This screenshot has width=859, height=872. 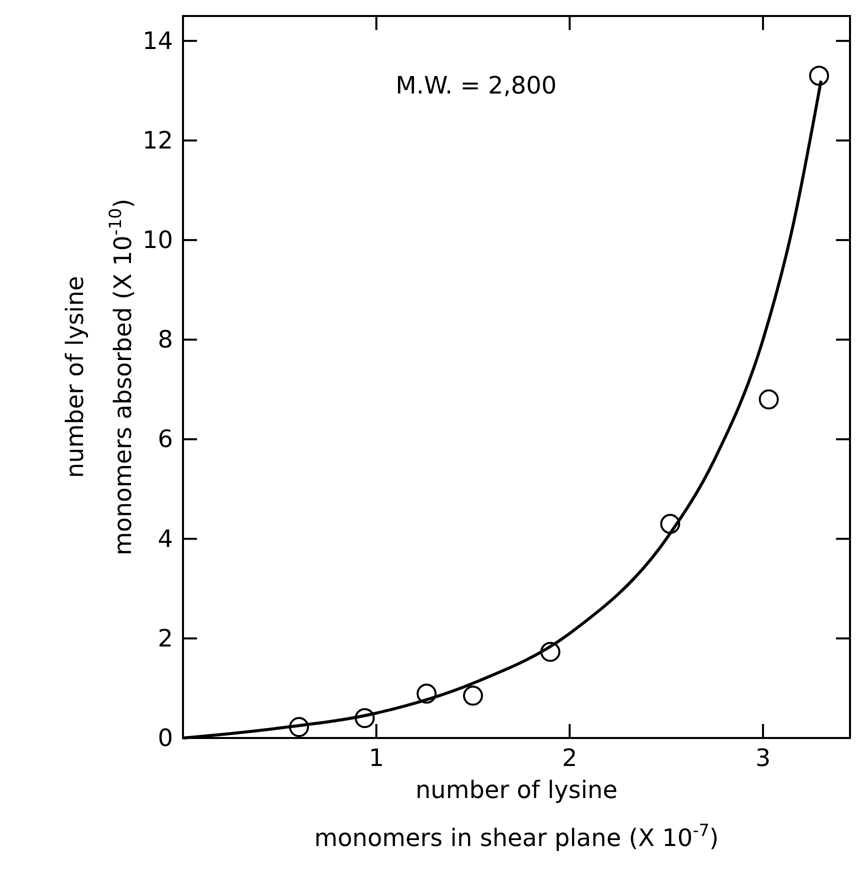 What do you see at coordinates (476, 86) in the screenshot?
I see `annotation: M.W. = 2,800` at bounding box center [476, 86].